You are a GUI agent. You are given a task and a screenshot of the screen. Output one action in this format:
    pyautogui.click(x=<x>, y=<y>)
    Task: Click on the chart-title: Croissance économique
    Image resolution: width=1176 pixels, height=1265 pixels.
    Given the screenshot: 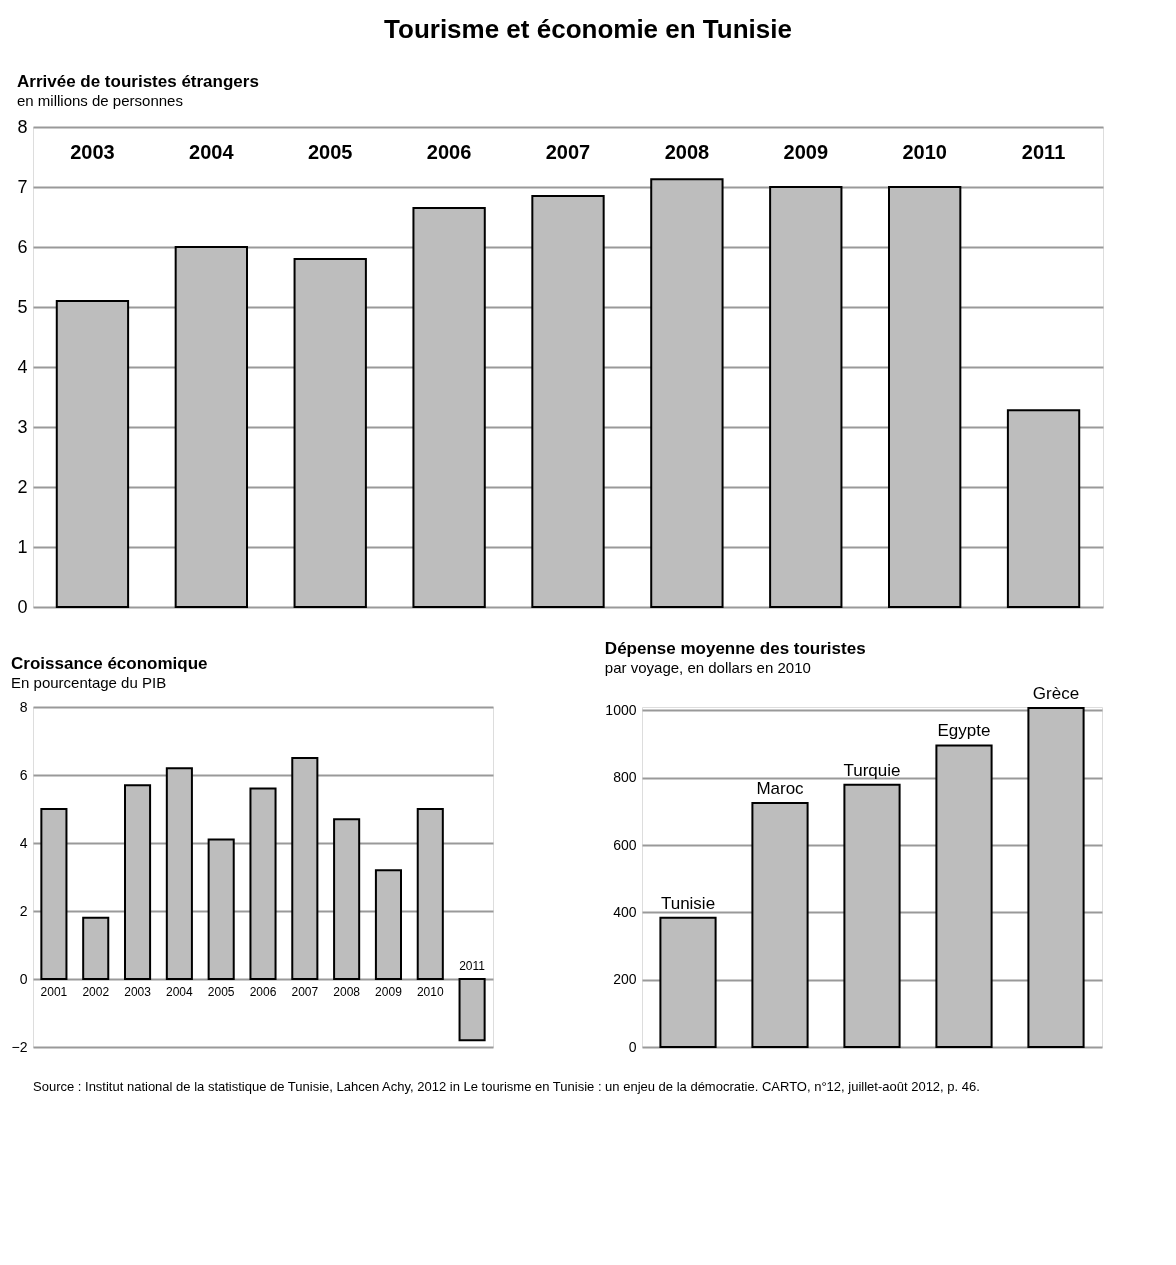 What is the action you would take?
    pyautogui.click(x=109, y=663)
    